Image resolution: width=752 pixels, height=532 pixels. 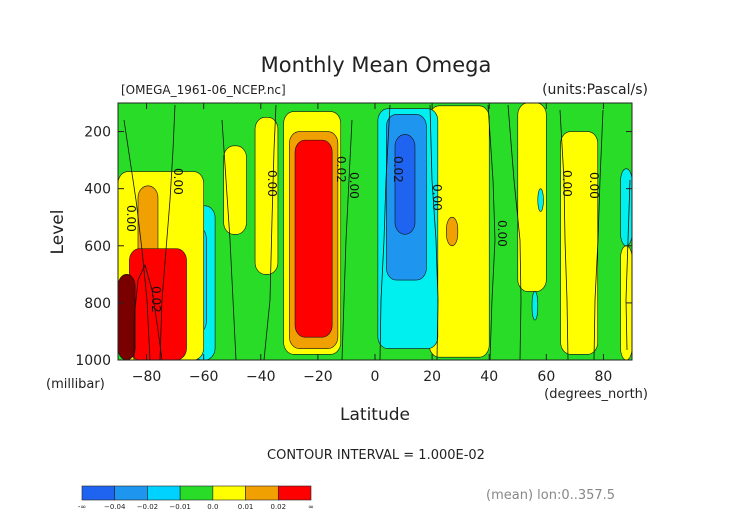 What do you see at coordinates (97, 304) in the screenshot?
I see `y-tick-label: 800` at bounding box center [97, 304].